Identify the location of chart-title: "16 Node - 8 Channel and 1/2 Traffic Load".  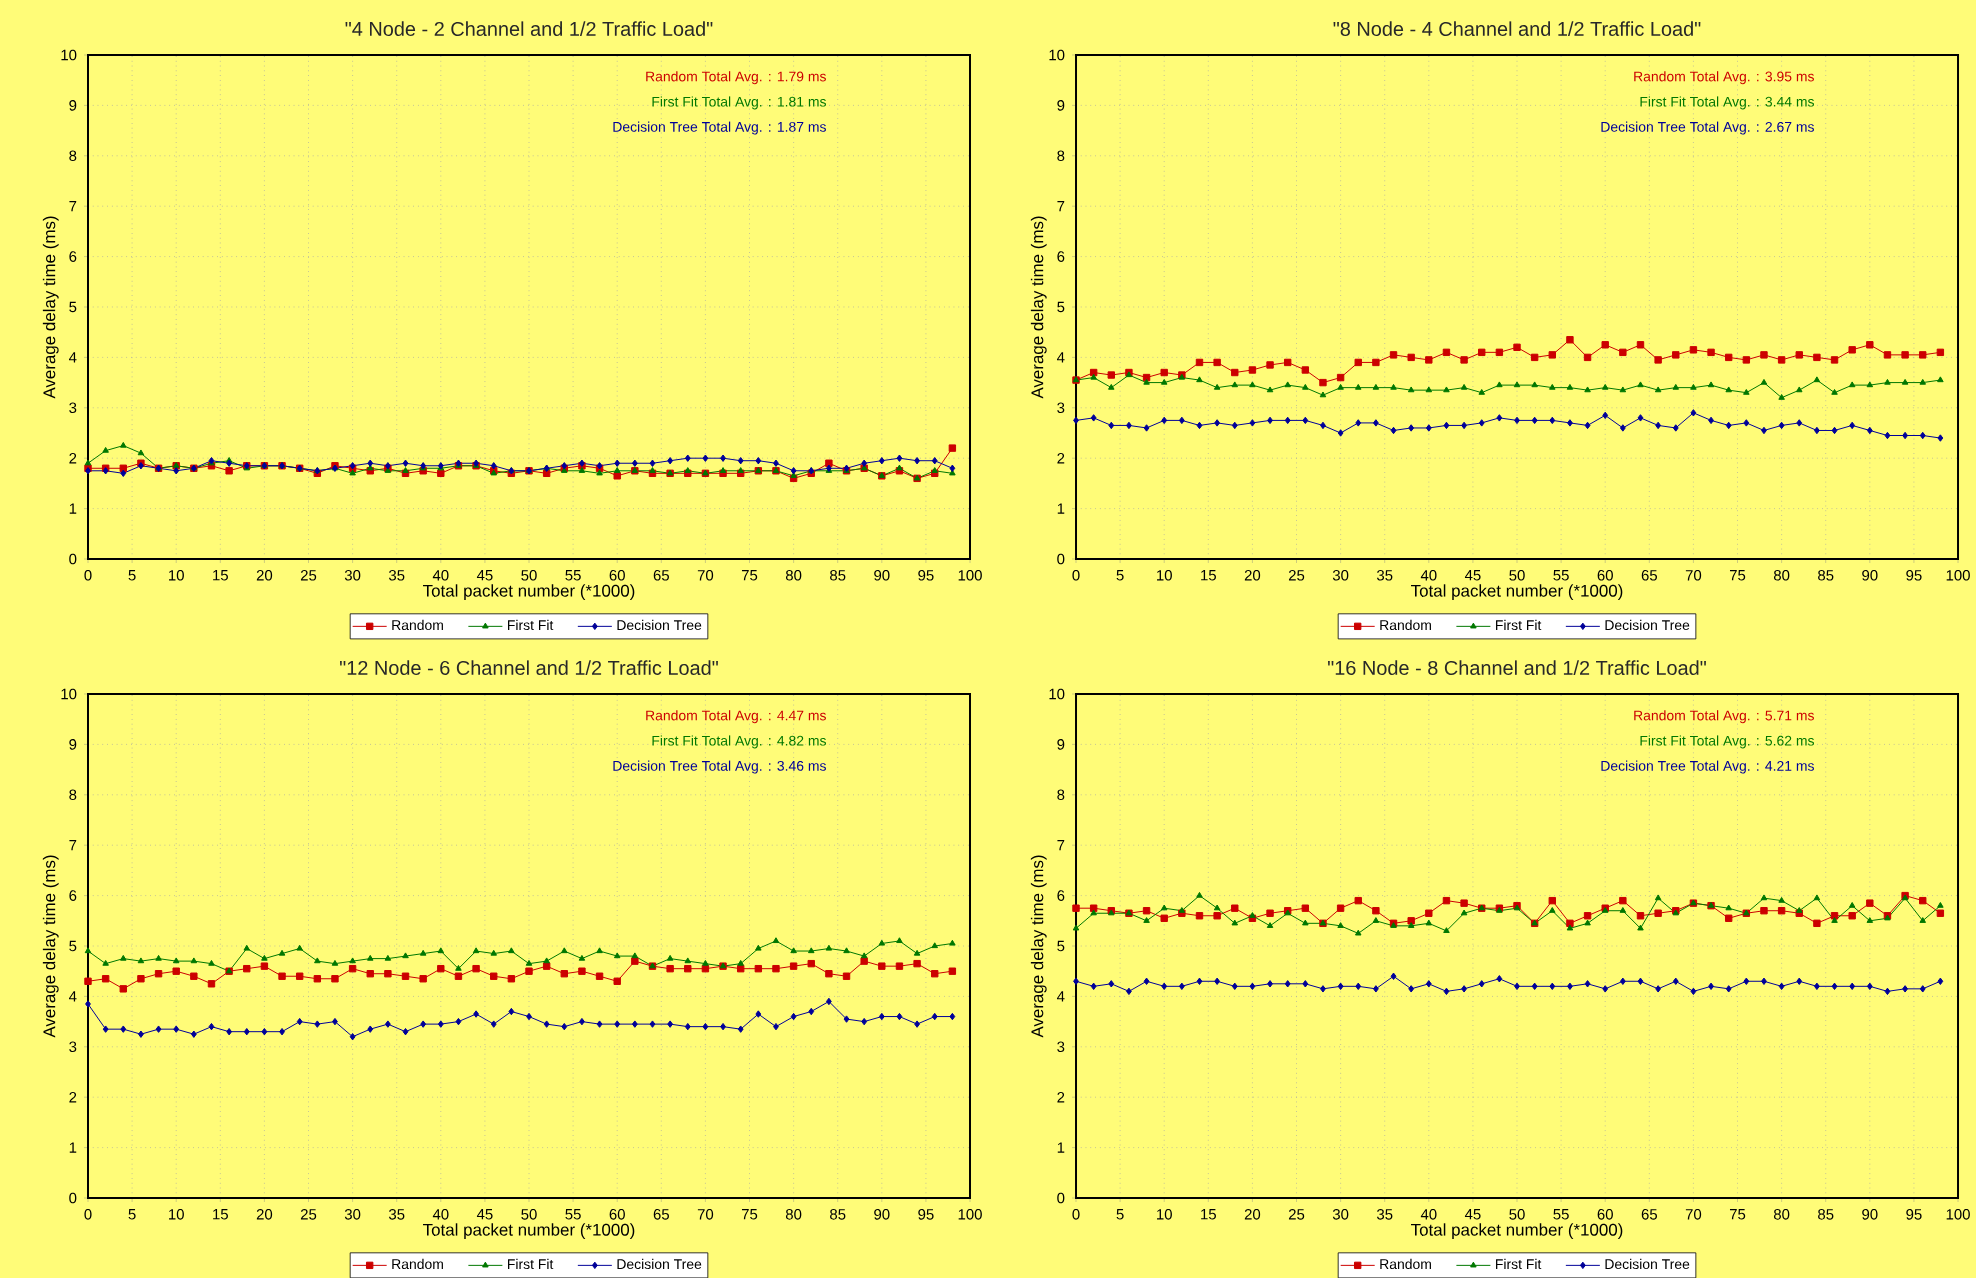
(1517, 667).